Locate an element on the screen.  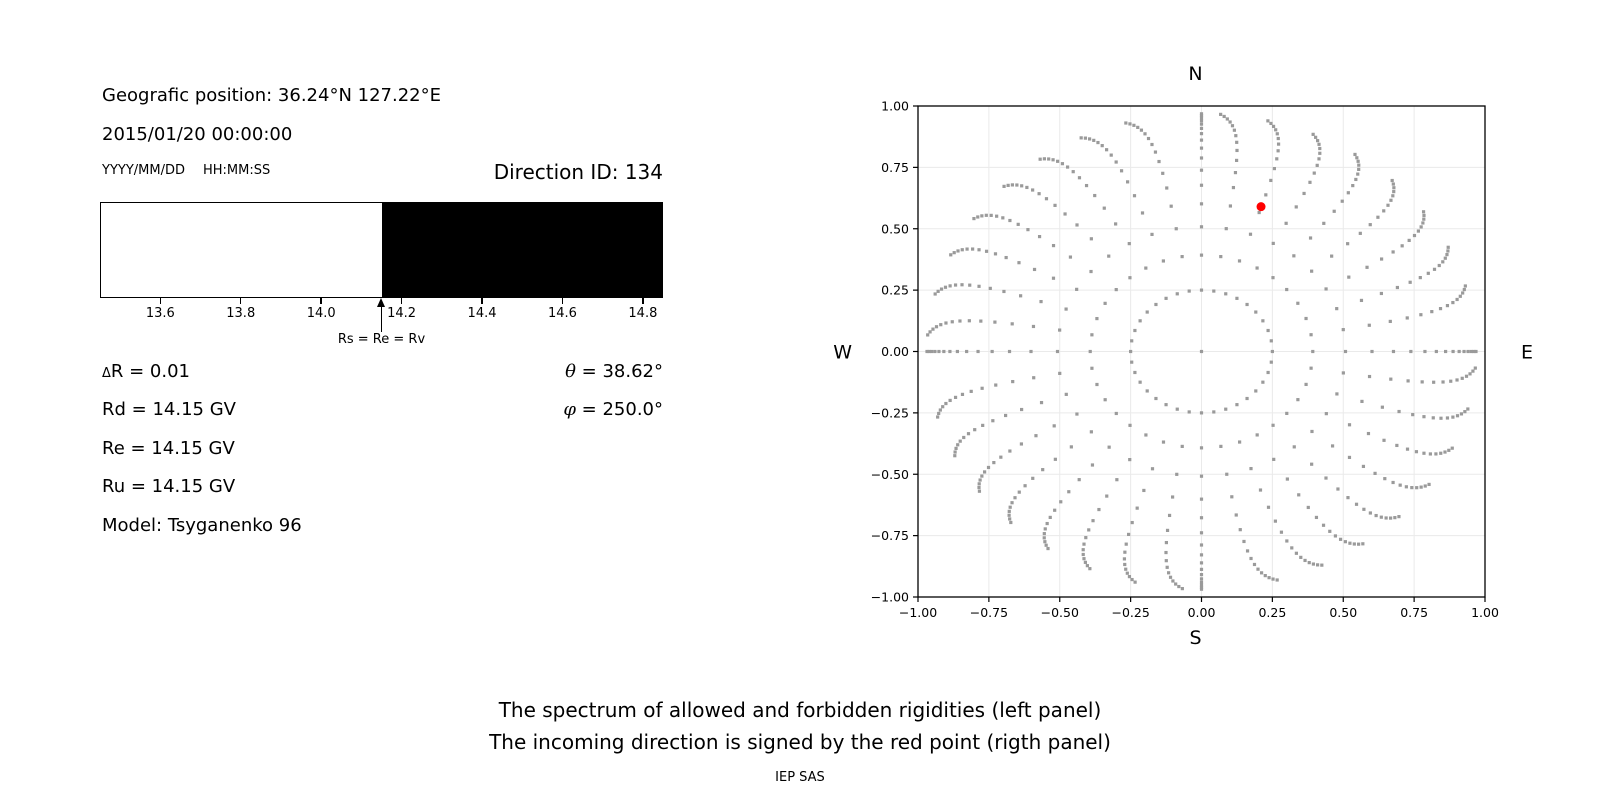
x-tick-label: −0.50 is located at coordinates (1060, 612).